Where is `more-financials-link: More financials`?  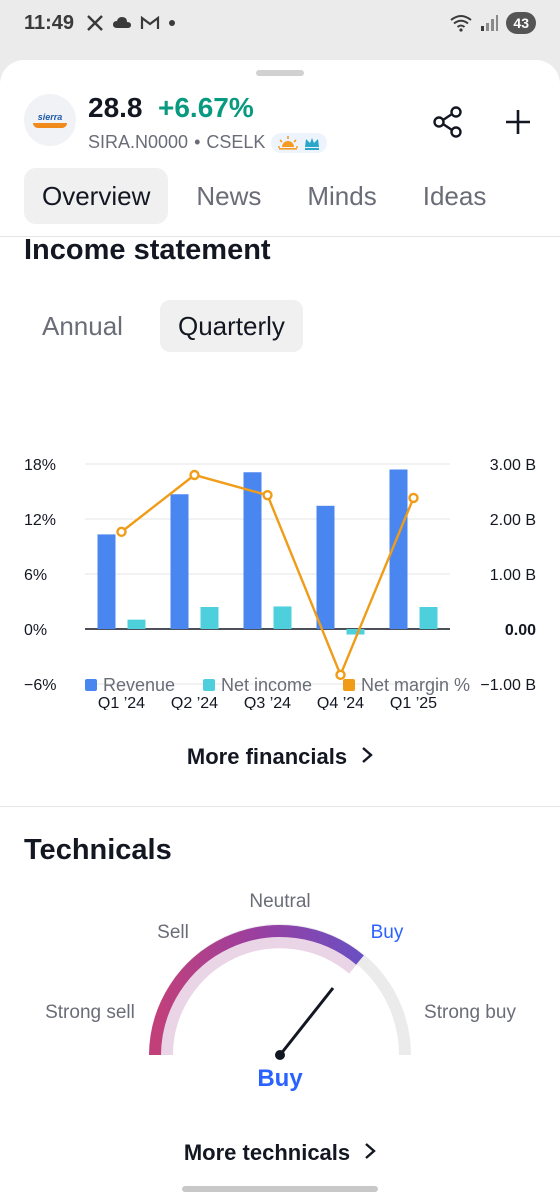
more-financials-link: More financials is located at coordinates (280, 757).